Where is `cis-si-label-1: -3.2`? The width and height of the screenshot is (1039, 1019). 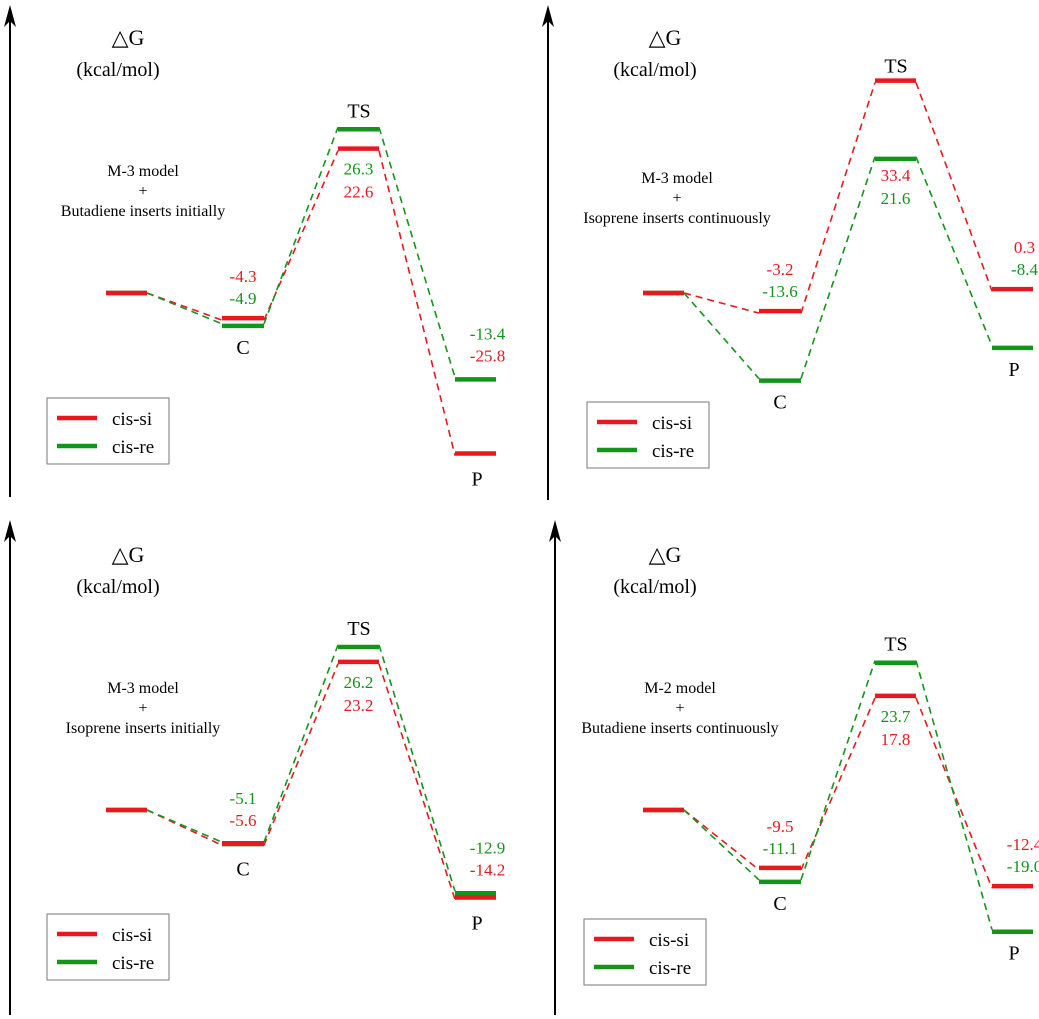 cis-si-label-1: -3.2 is located at coordinates (780, 269).